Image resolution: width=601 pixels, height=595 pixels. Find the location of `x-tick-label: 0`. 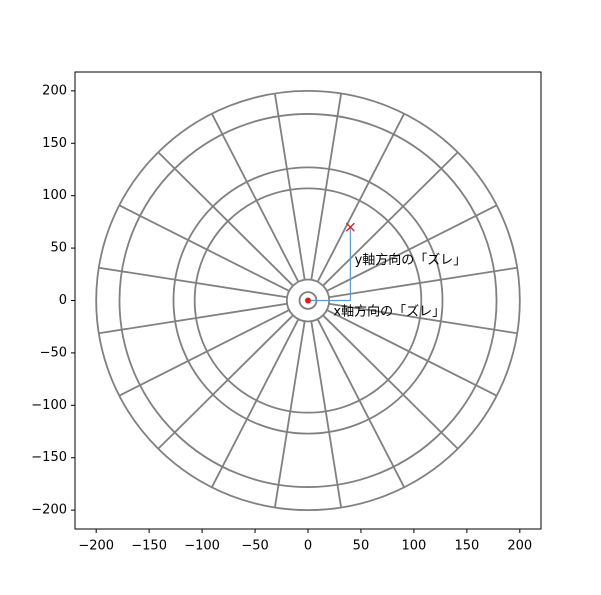

x-tick-label: 0 is located at coordinates (308, 546).